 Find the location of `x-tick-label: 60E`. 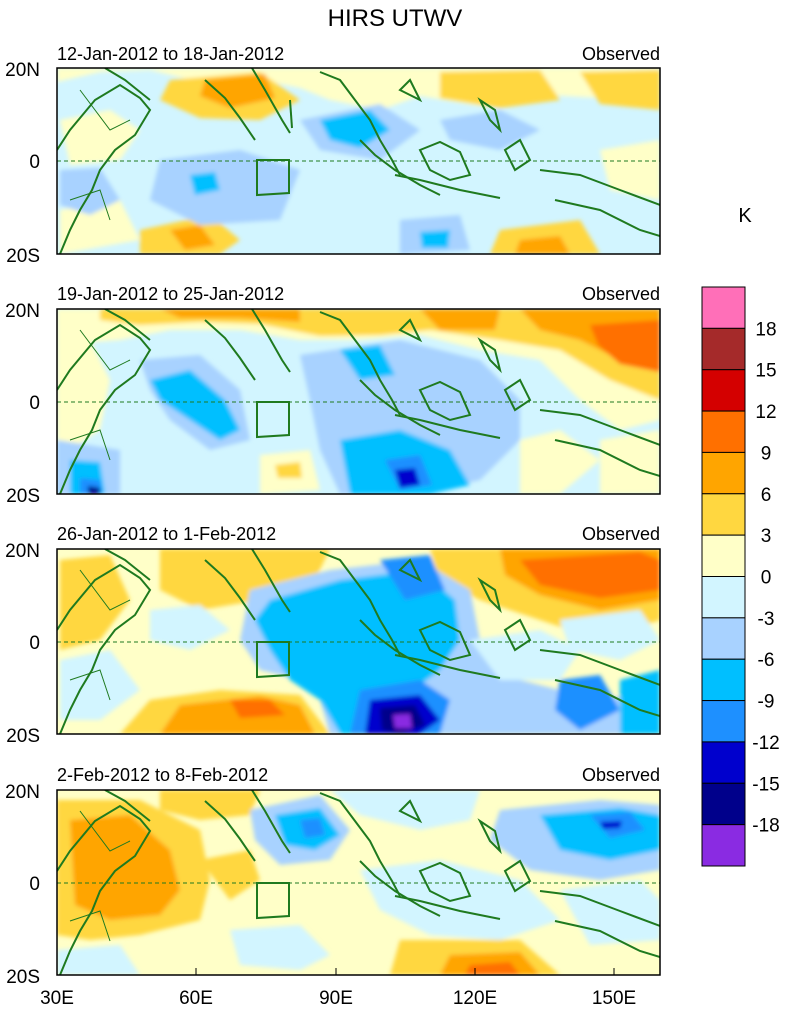

x-tick-label: 60E is located at coordinates (196, 998).